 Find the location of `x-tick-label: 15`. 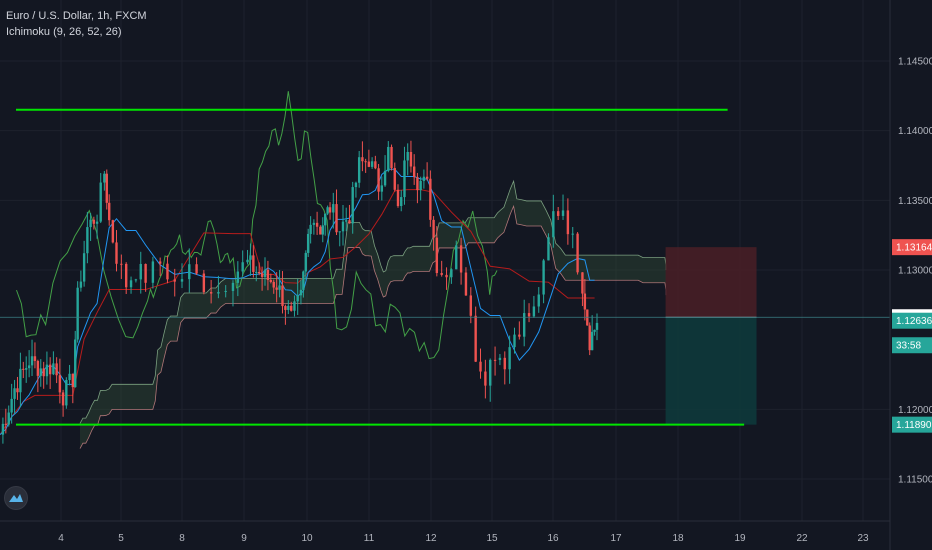

x-tick-label: 15 is located at coordinates (492, 538).